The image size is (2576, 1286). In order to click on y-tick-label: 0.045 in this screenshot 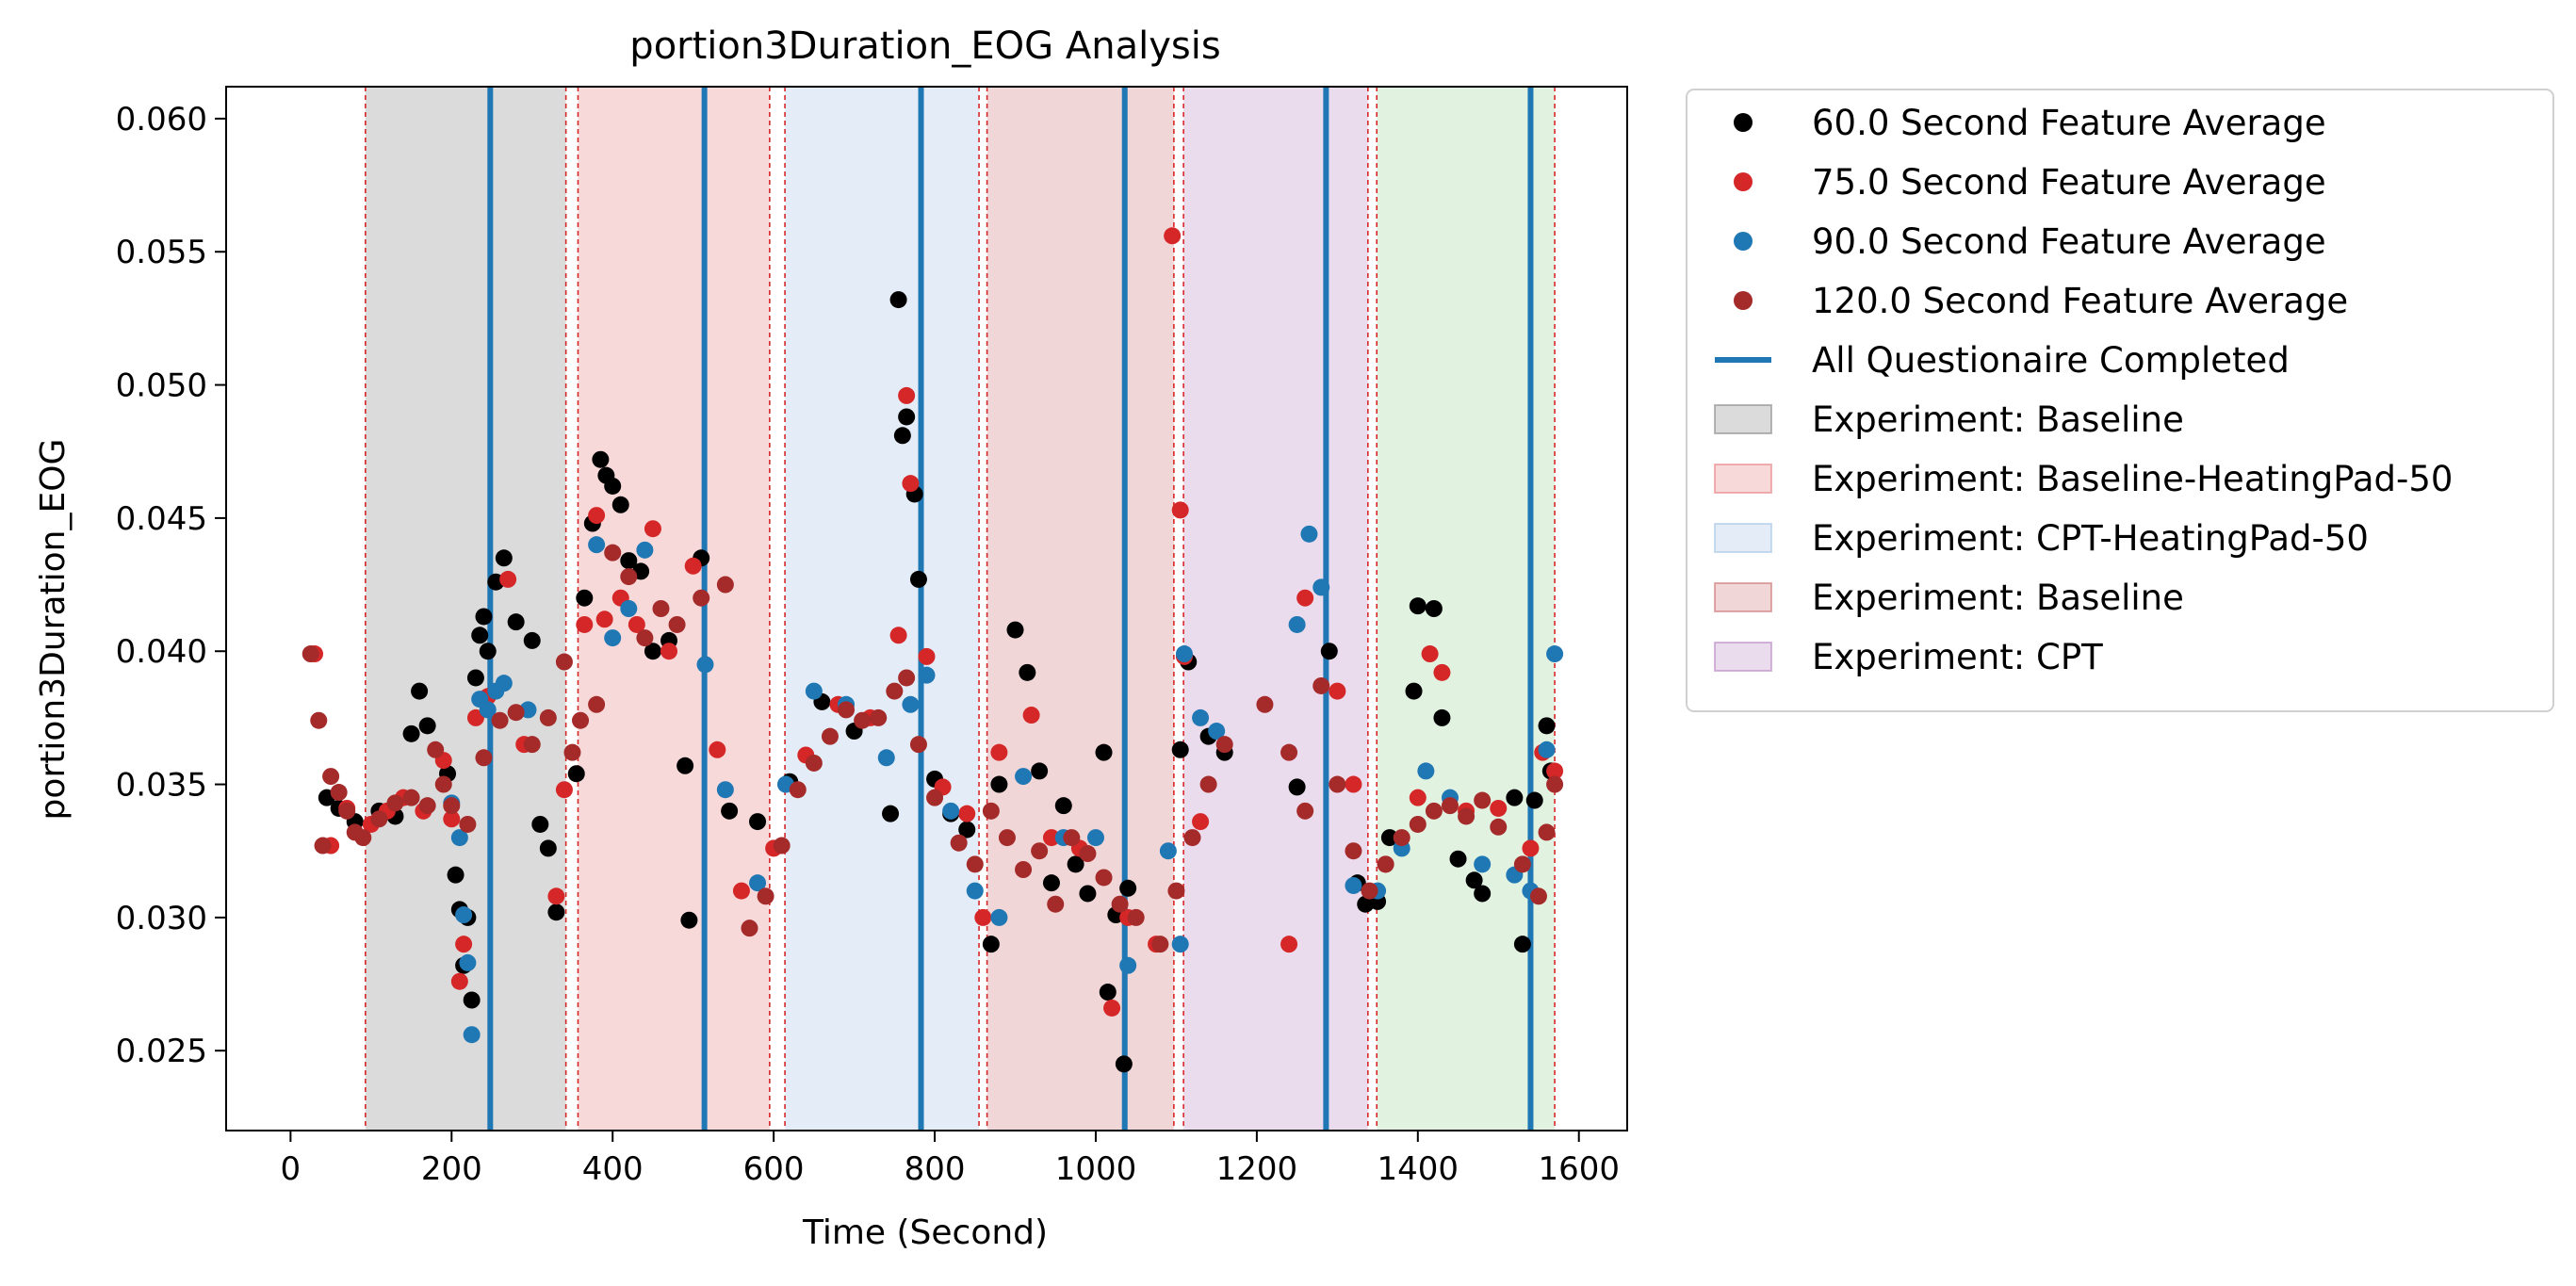, I will do `click(161, 519)`.